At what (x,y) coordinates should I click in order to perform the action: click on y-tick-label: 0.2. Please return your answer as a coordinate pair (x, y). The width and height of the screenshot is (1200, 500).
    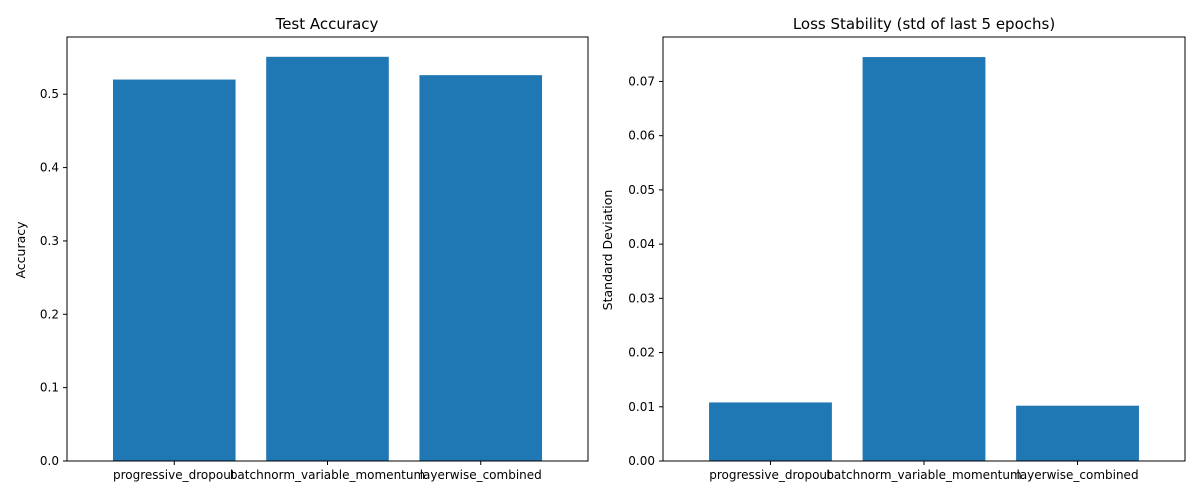
    Looking at the image, I should click on (49, 314).